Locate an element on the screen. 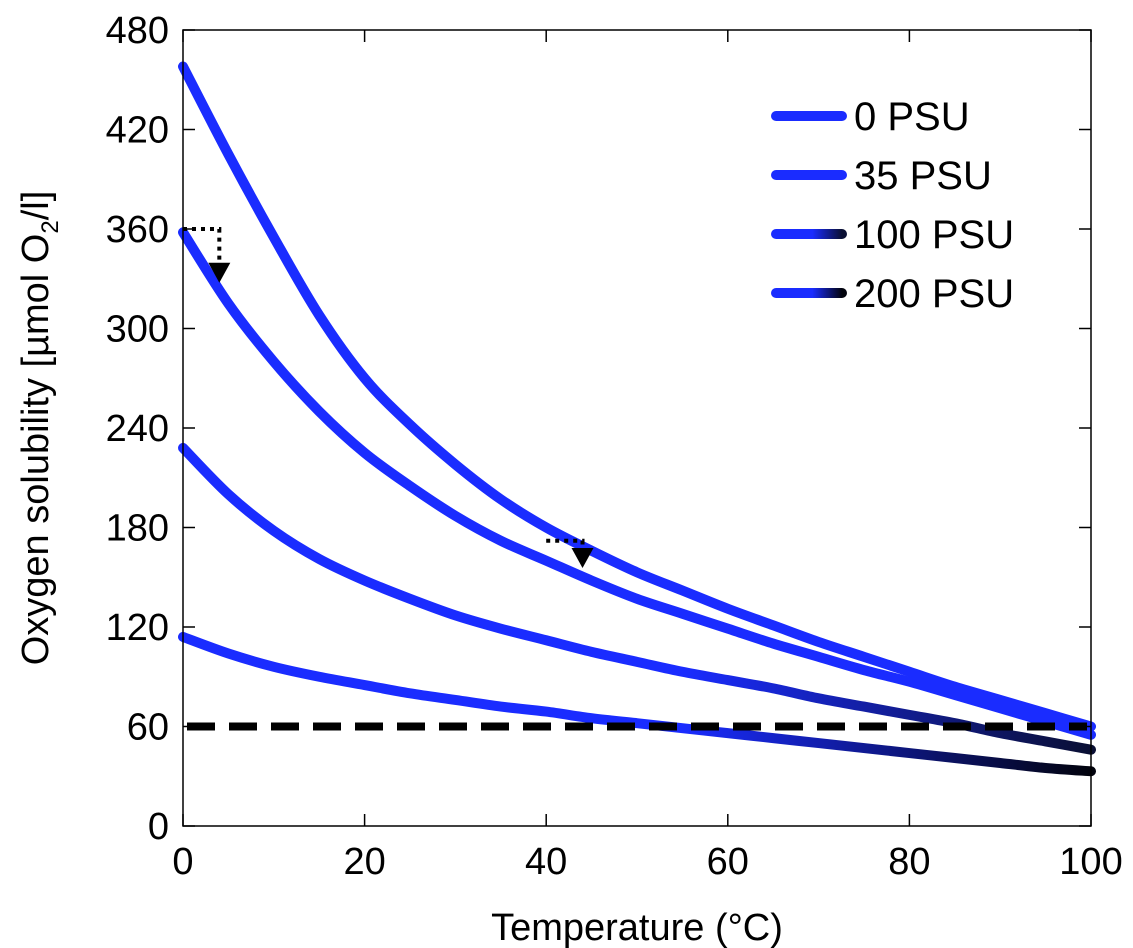 Image resolution: width=1133 pixels, height=948 pixels. x-tick-label: 80 is located at coordinates (909, 862).